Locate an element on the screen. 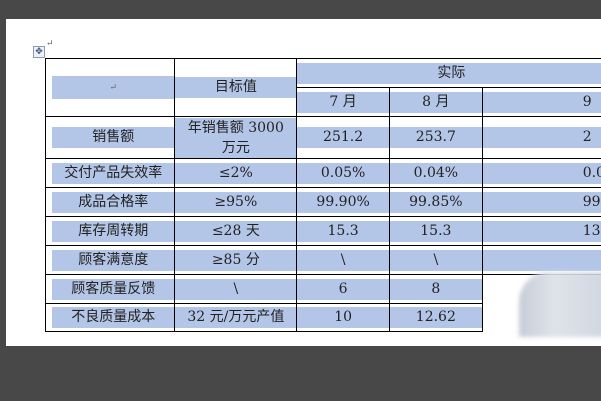 The height and width of the screenshot is (401, 601). table-row: 顾客质量反馈 \ 6 8 is located at coordinates (322, 289).